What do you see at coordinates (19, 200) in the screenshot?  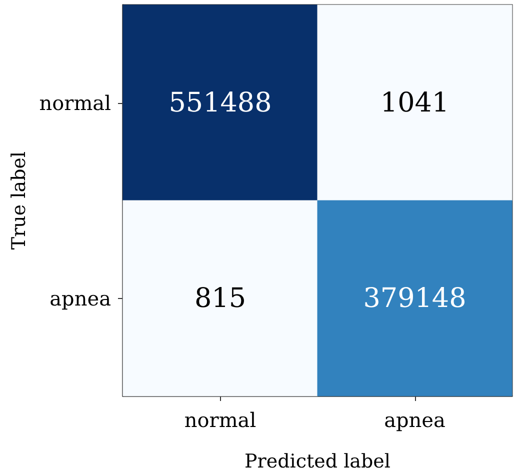 I see `y-axis-title: True label` at bounding box center [19, 200].